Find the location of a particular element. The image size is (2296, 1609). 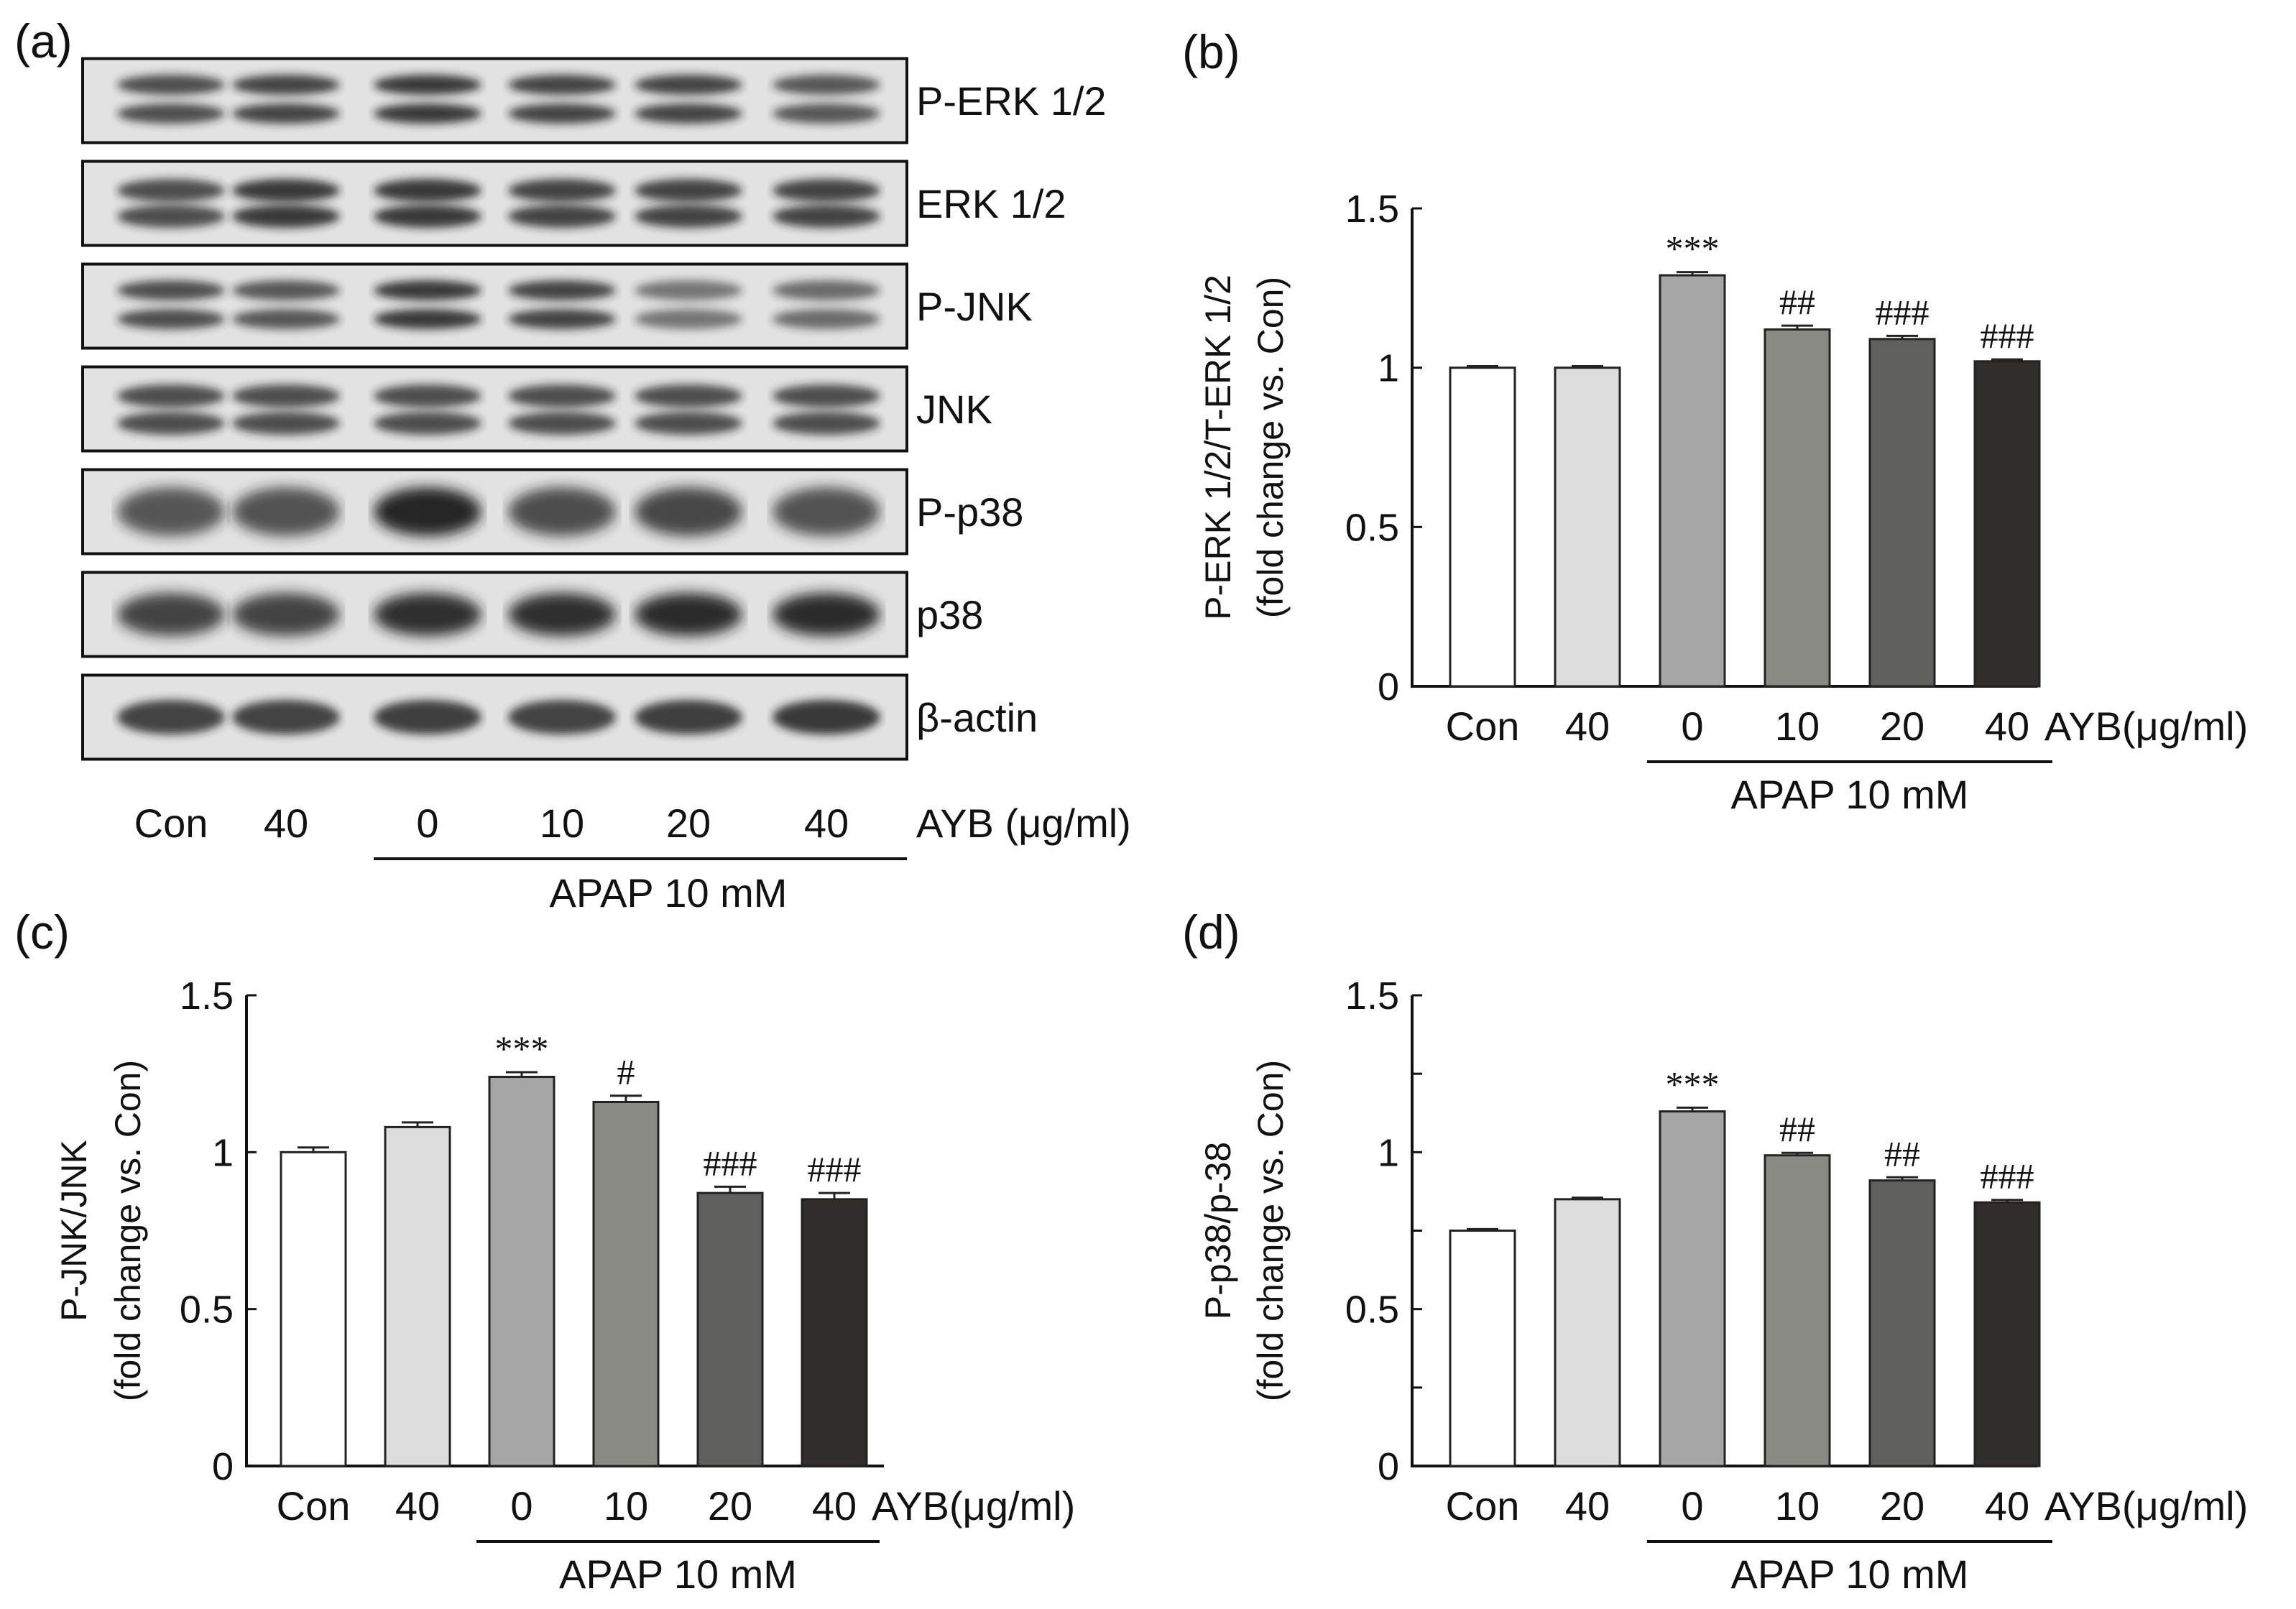

blot-row: P-p38 is located at coordinates (552, 512).